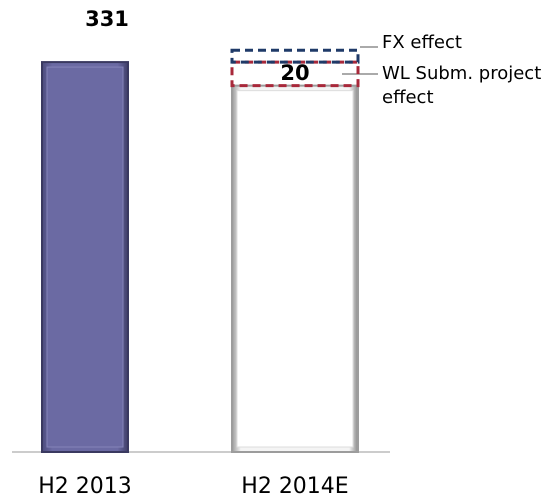  What do you see at coordinates (85, 486) in the screenshot?
I see `x-tick-label: H2 2013` at bounding box center [85, 486].